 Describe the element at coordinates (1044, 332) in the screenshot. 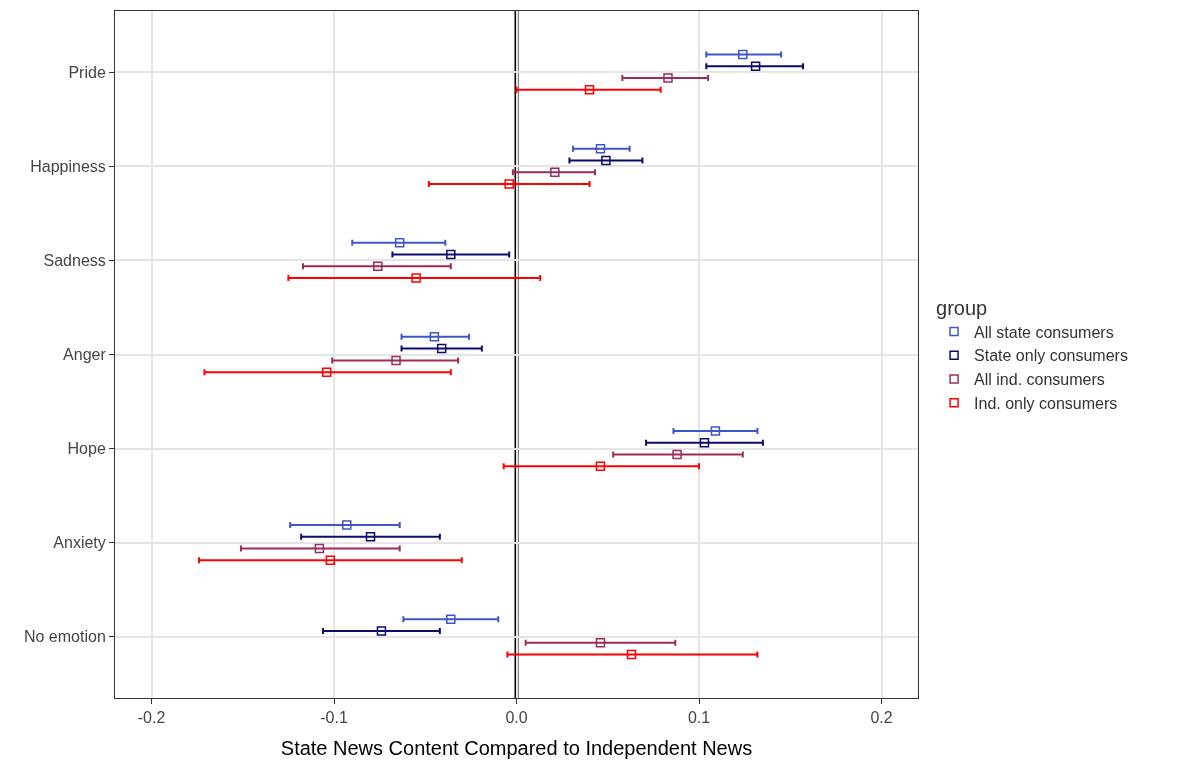

I see `legend-label: All state consumers` at that location.